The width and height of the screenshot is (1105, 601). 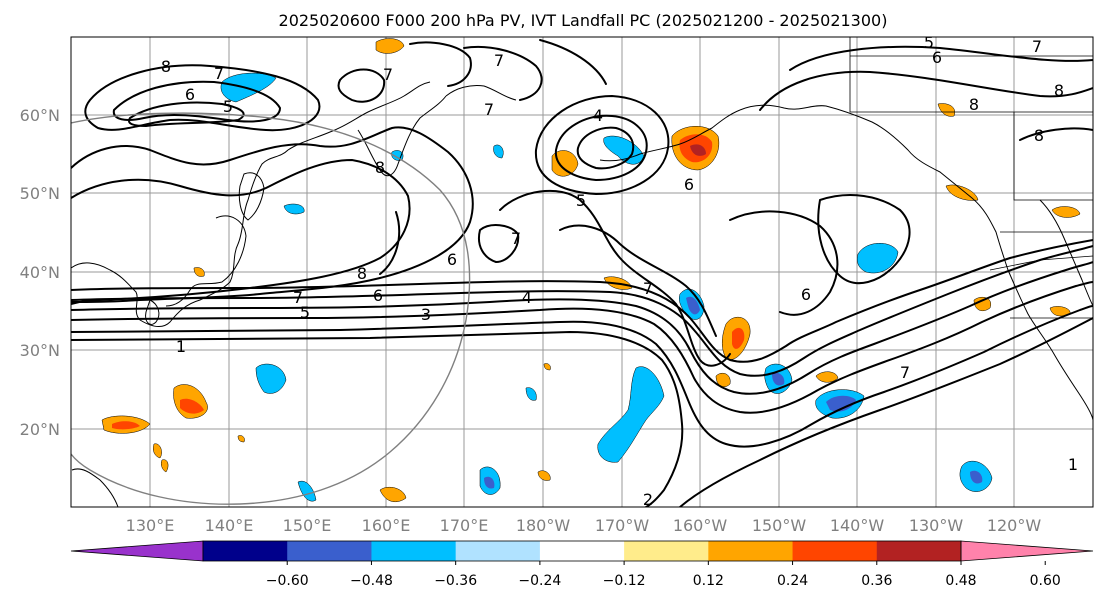 What do you see at coordinates (960, 581) in the screenshot?
I see `colorbar-tick-label: 0.48` at bounding box center [960, 581].